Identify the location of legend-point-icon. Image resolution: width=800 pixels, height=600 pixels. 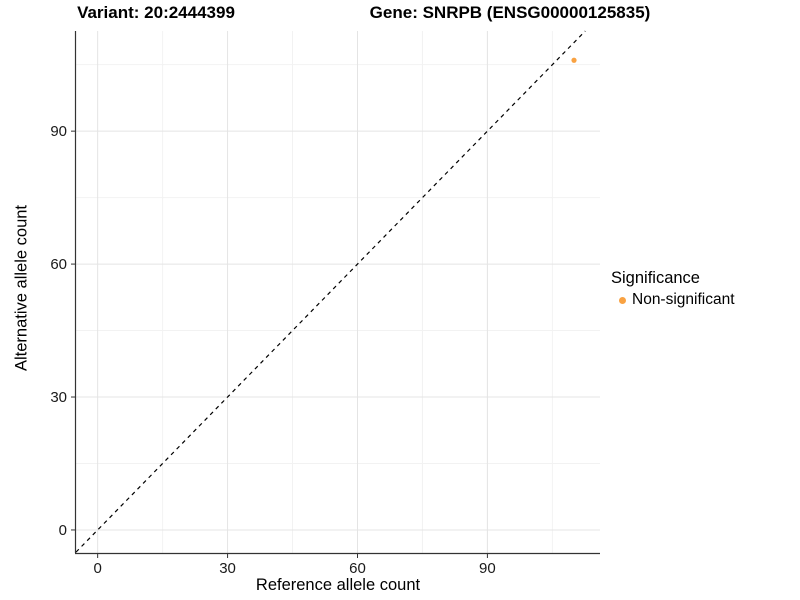
(622, 300).